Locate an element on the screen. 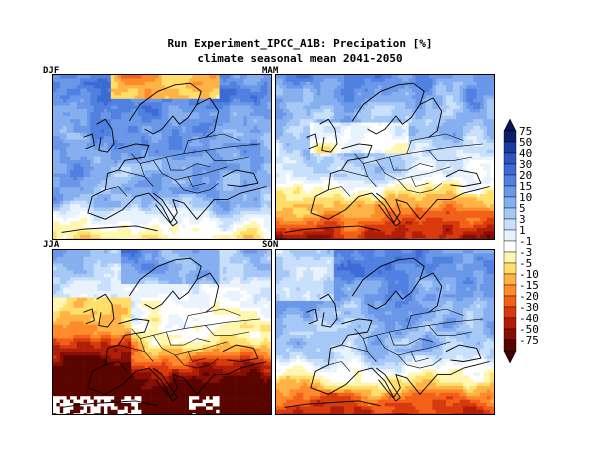 The height and width of the screenshot is (464, 600). map-panel-son is located at coordinates (385, 332).